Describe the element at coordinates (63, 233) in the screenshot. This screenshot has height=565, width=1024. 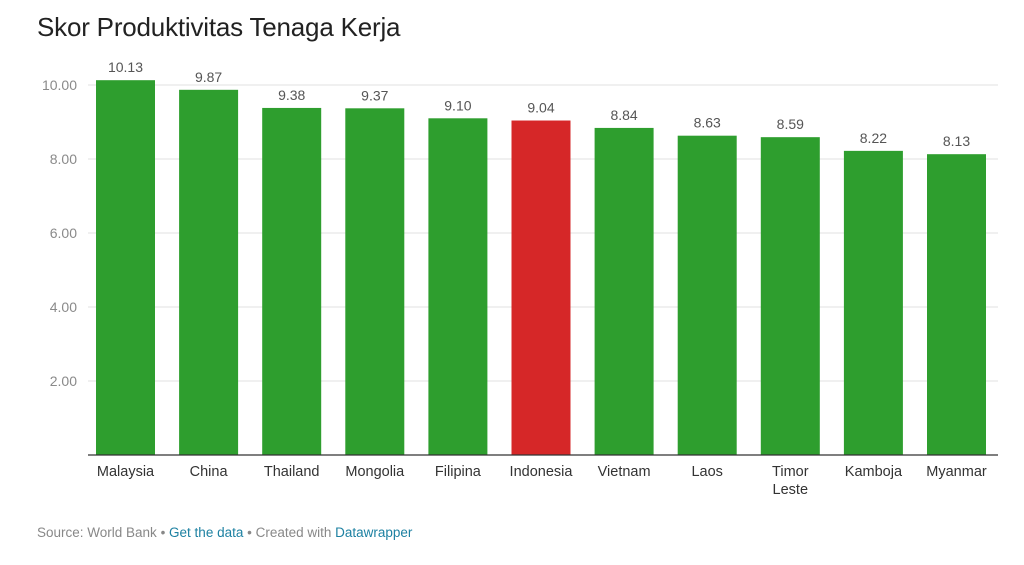
I see `y-tick-label: 6.00` at that location.